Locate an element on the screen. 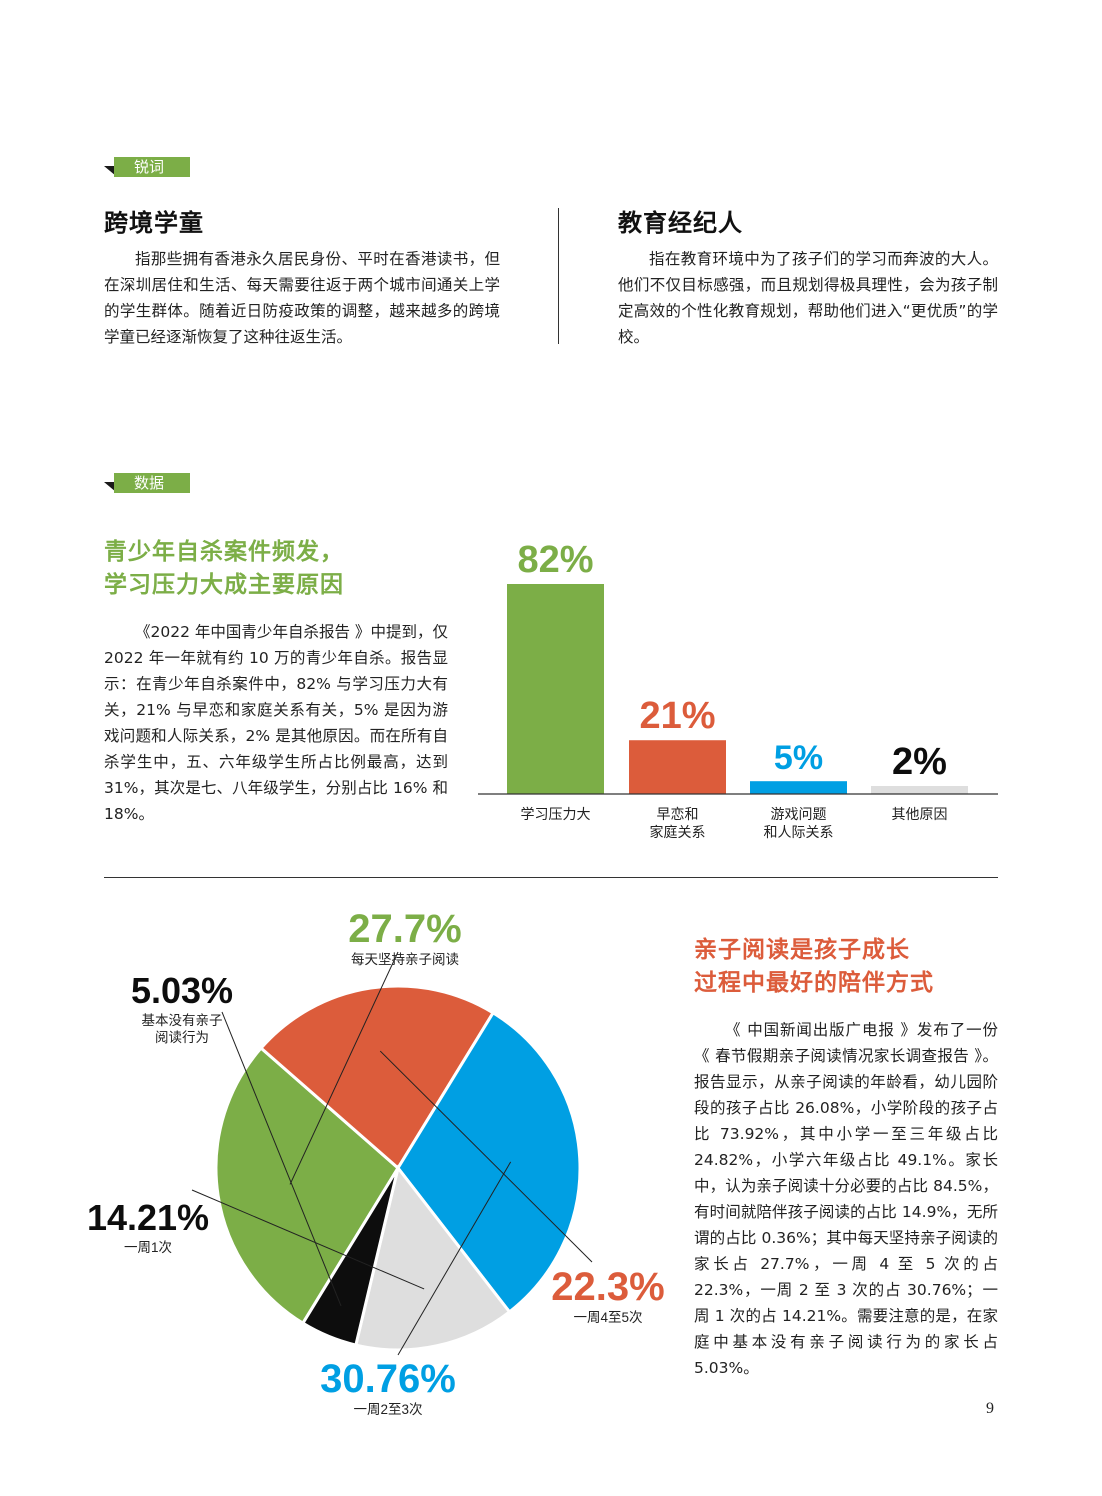  bar-value-label-2: 5% is located at coordinates (798, 758).